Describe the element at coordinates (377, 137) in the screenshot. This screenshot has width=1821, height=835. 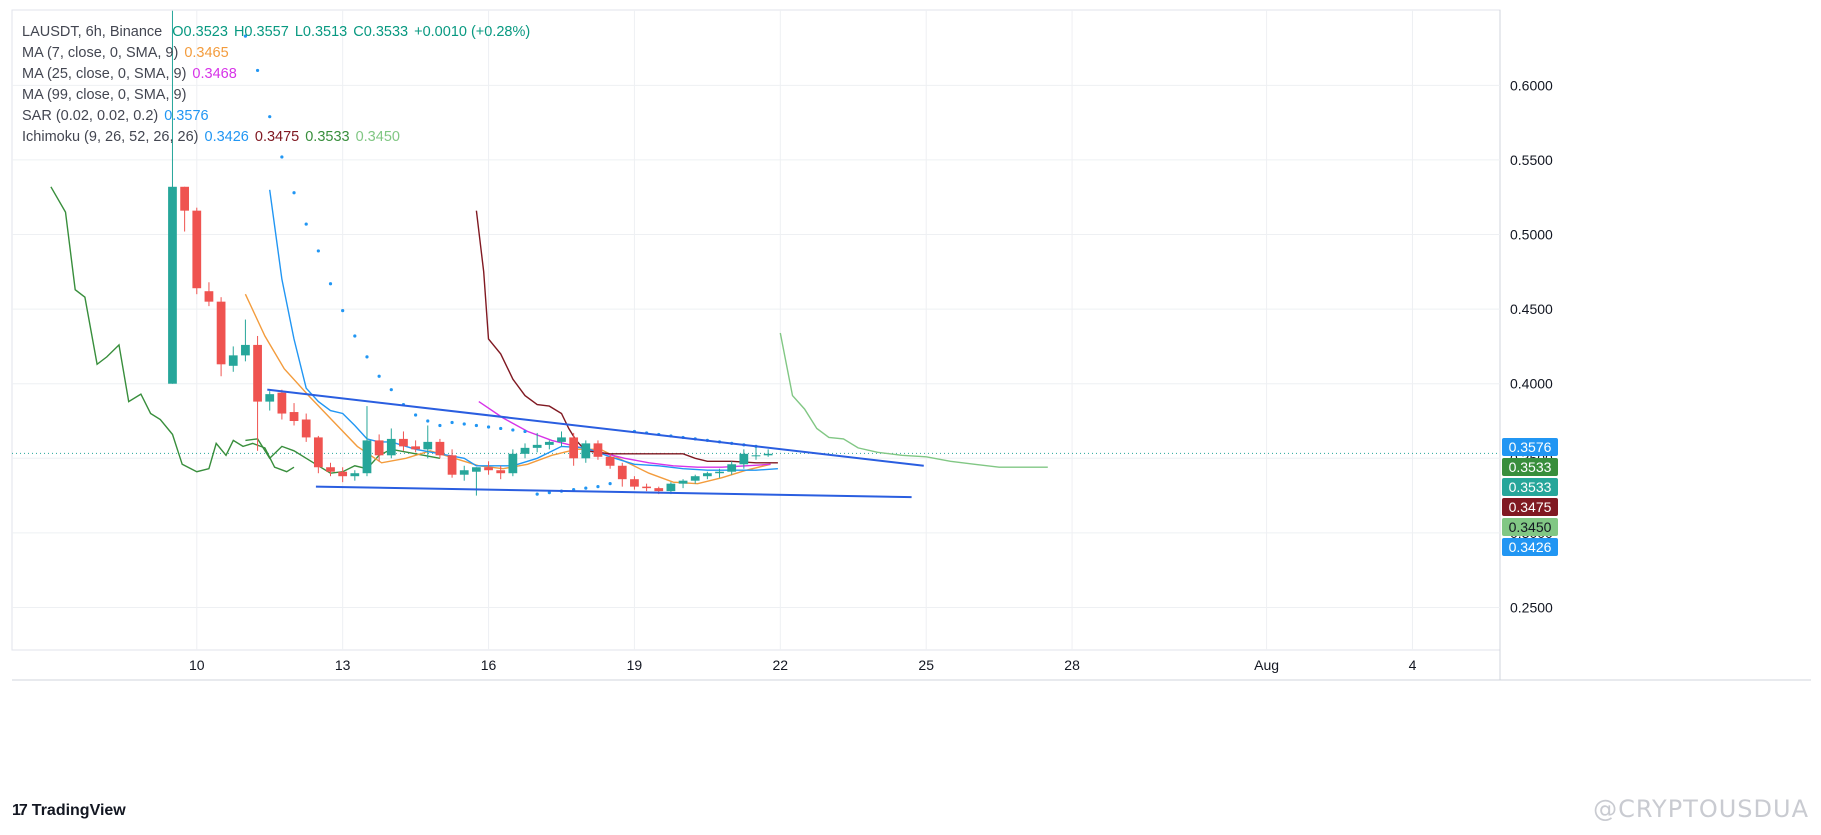
I see `legend-indicator-value: 0.3450` at that location.